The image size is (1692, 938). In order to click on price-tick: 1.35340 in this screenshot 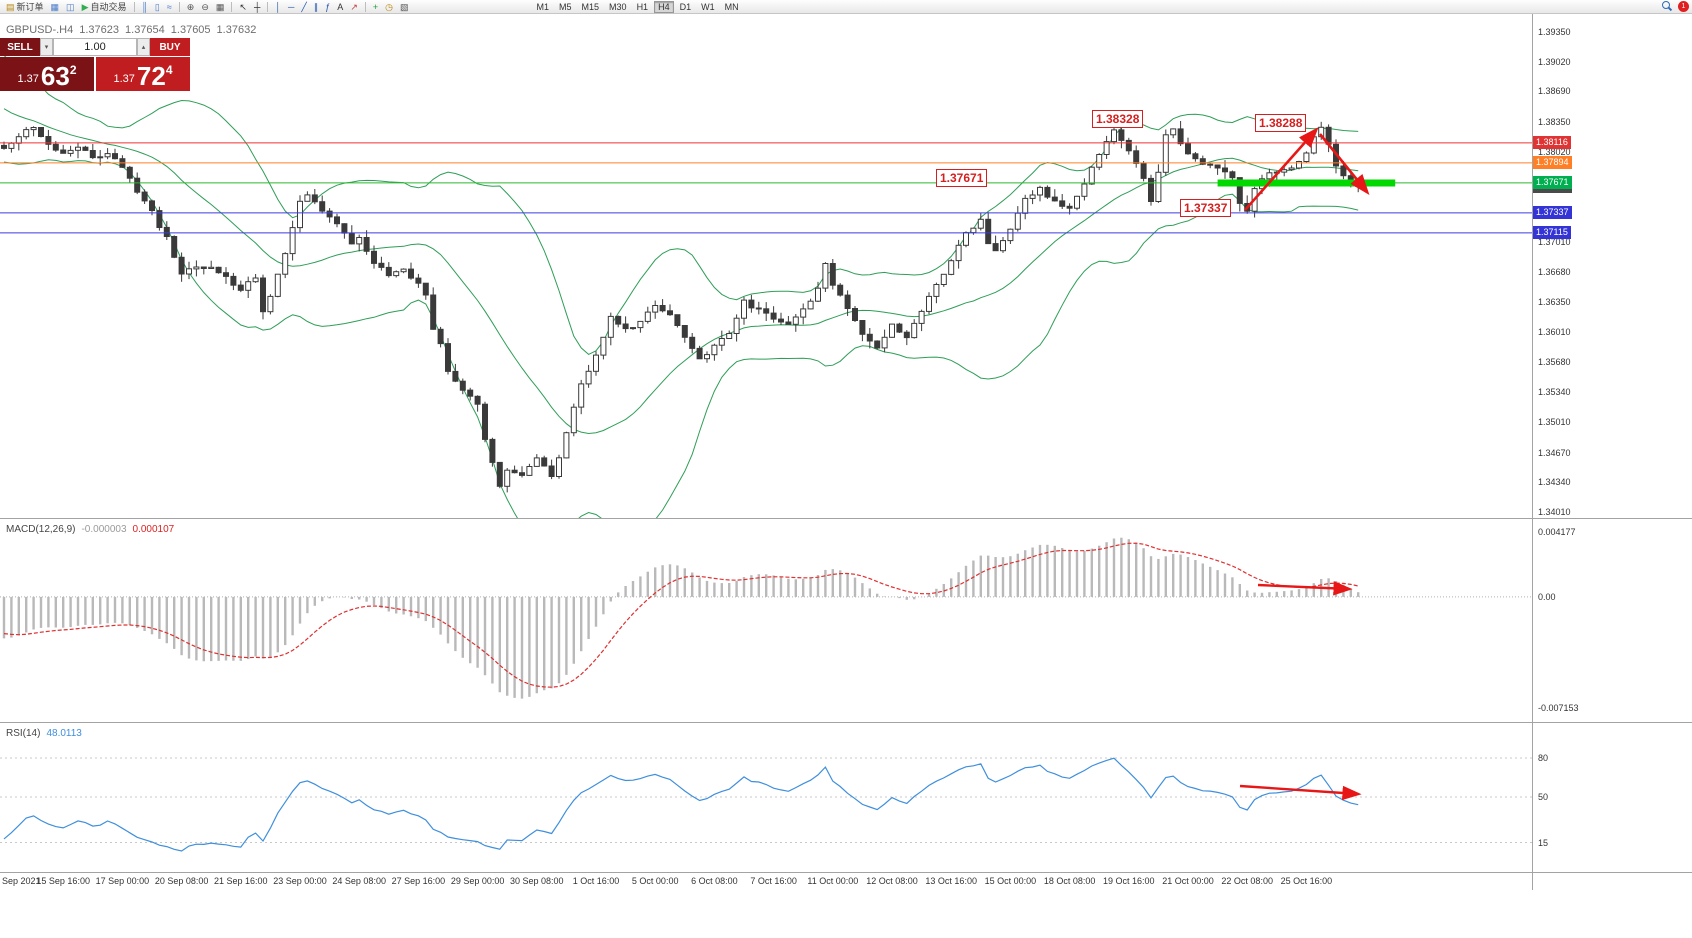, I will do `click(1554, 392)`.